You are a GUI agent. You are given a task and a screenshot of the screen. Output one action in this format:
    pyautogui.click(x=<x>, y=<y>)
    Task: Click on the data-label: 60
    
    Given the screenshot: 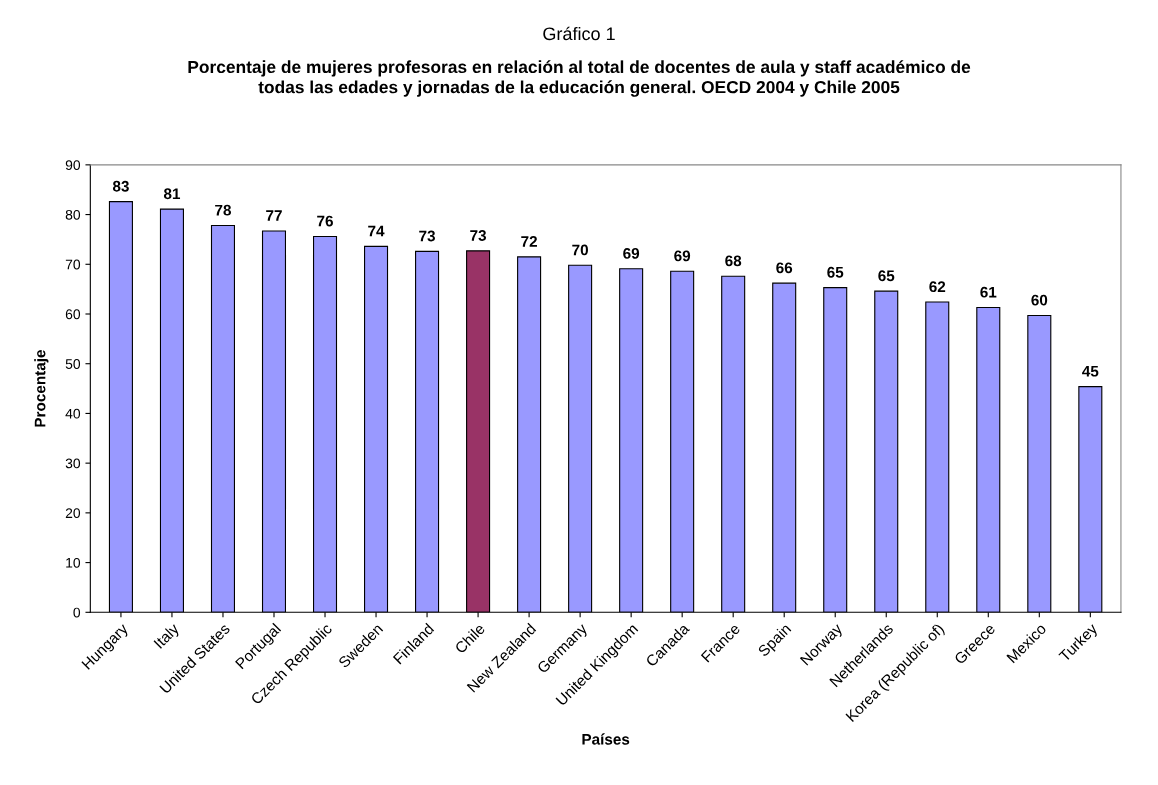 What is the action you would take?
    pyautogui.click(x=1039, y=300)
    